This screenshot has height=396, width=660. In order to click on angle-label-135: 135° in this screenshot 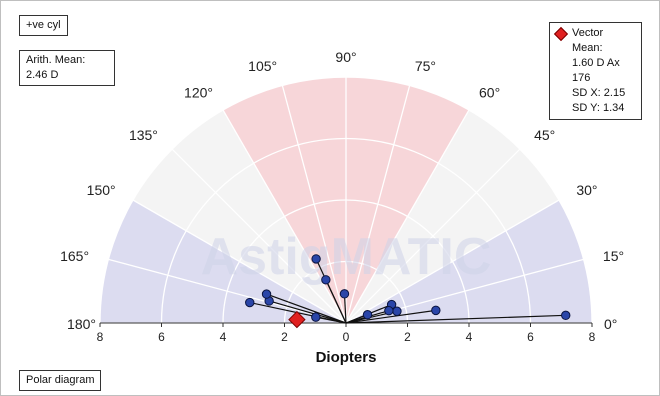, I will do `click(143, 135)`.